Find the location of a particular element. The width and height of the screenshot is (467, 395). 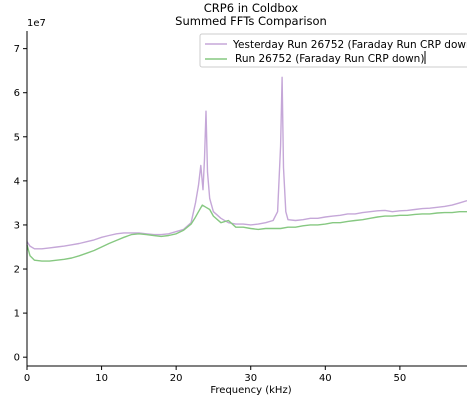

x-tick-label: 30 is located at coordinates (250, 378).